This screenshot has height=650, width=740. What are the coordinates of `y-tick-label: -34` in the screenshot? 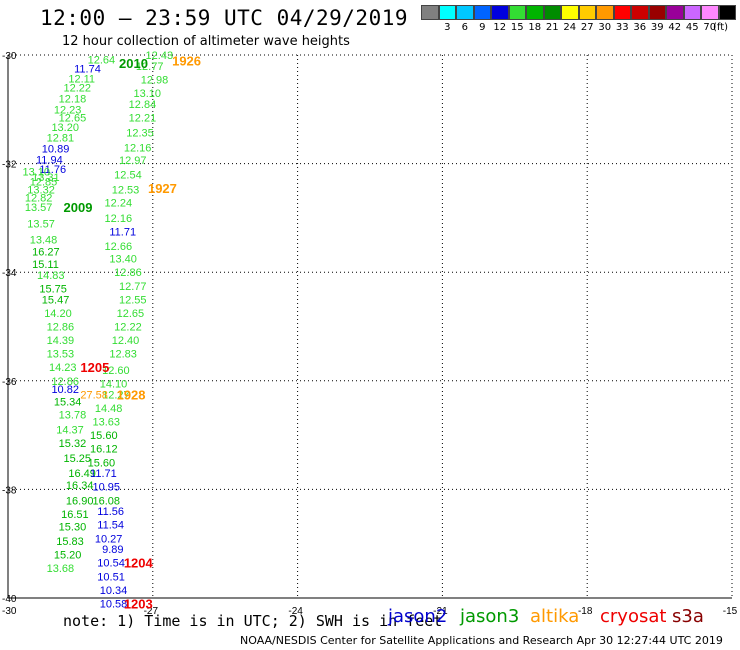 It's located at (9, 273).